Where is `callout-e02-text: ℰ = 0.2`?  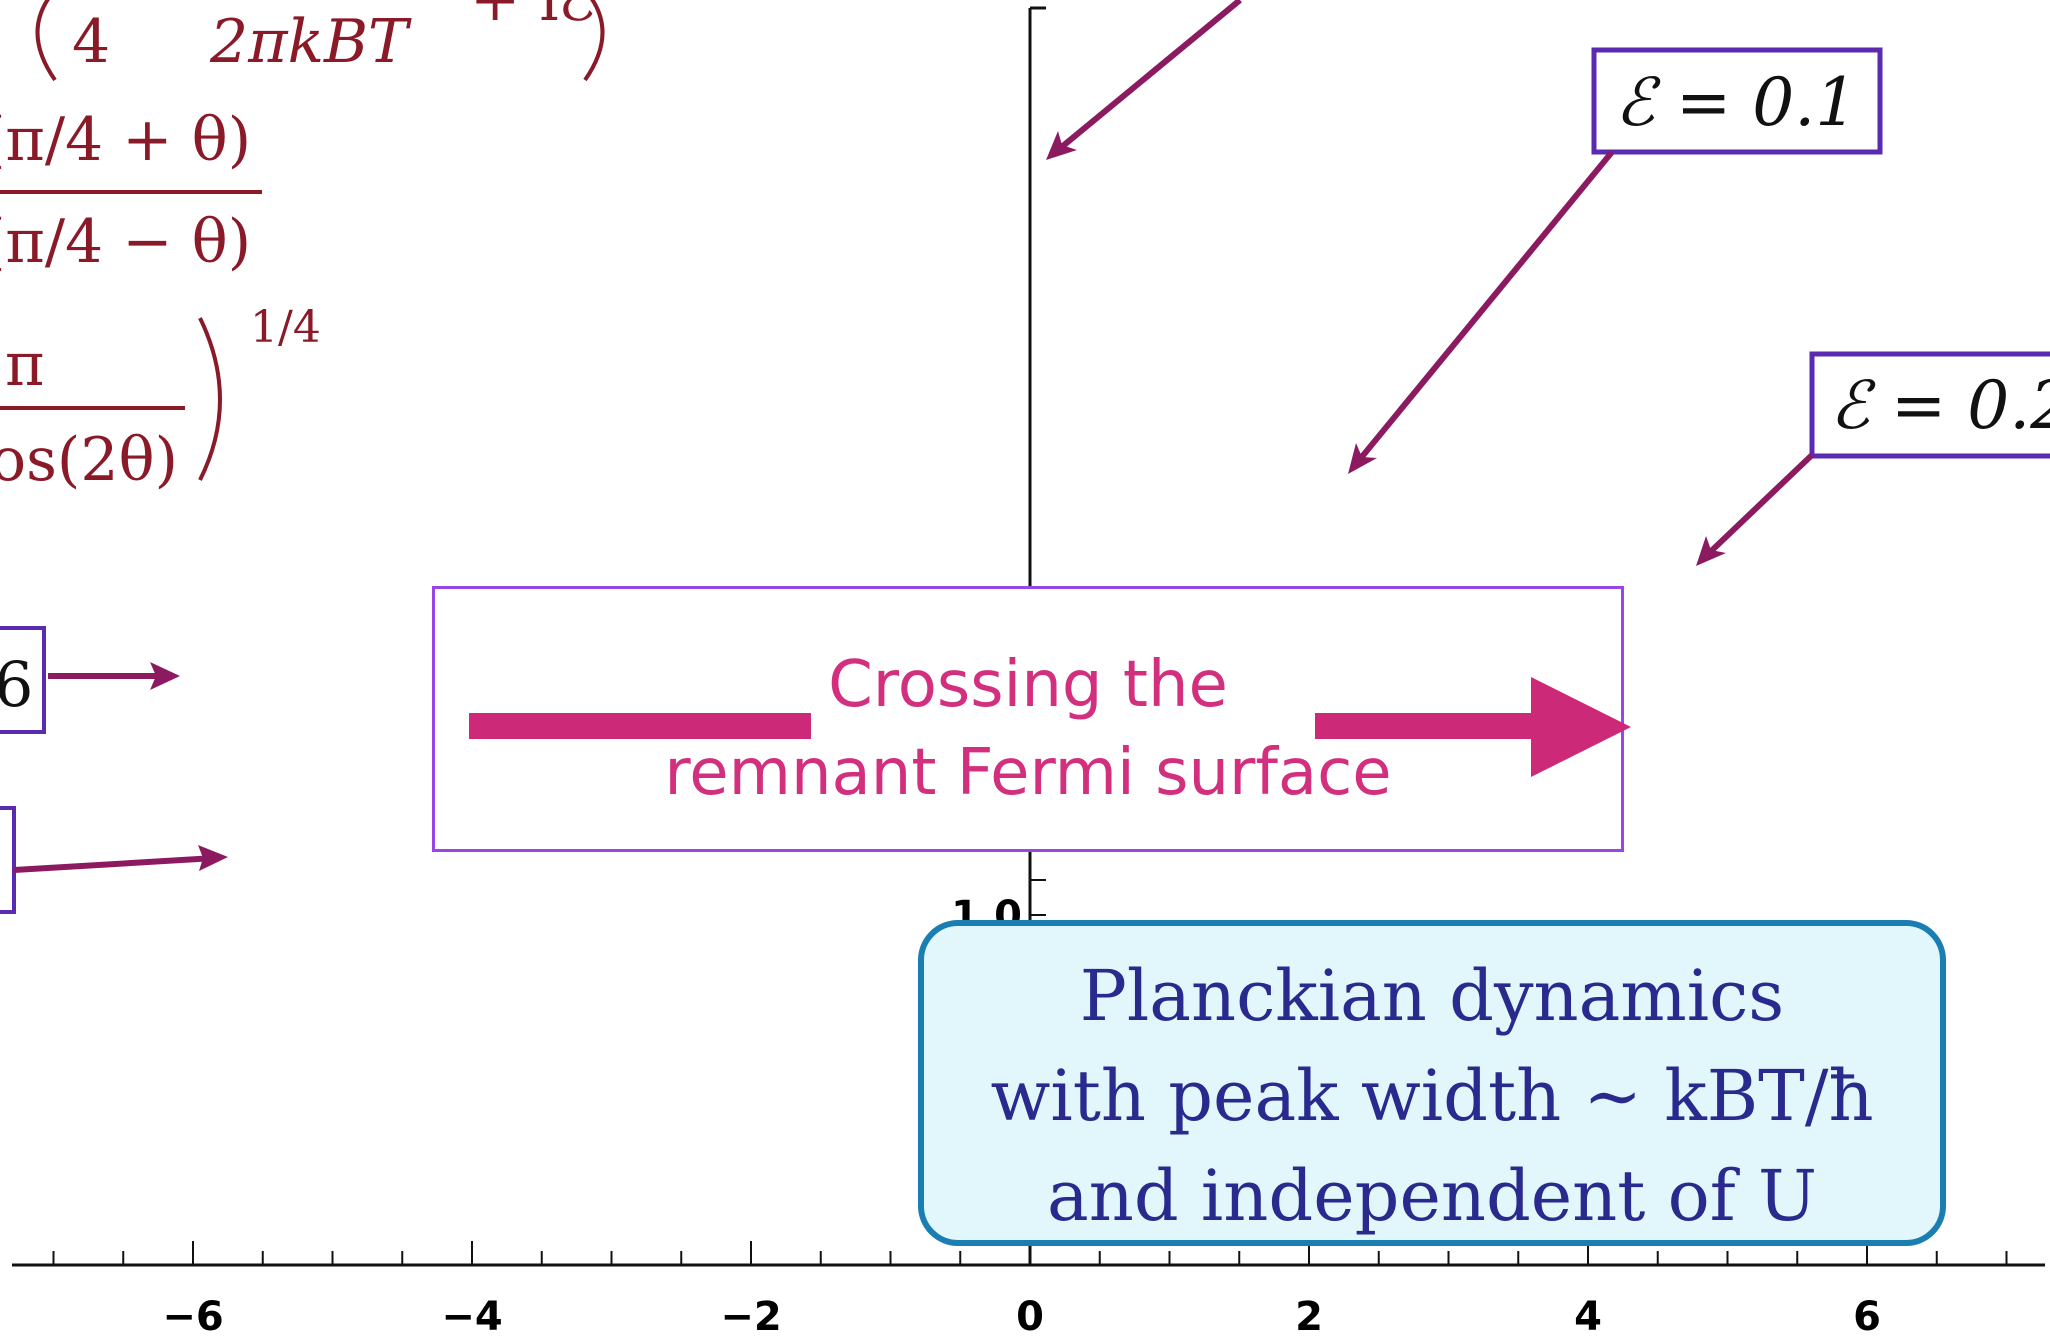 callout-e02-text: ℰ = 0.2 is located at coordinates (1940, 405).